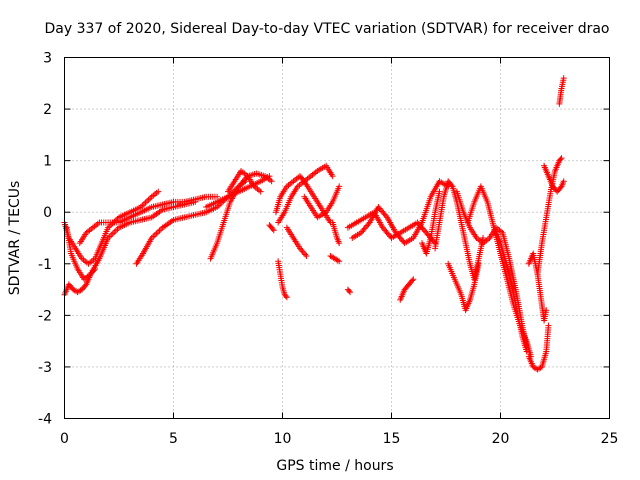 The image size is (640, 480). What do you see at coordinates (64, 439) in the screenshot?
I see `x-tick-label: 0` at bounding box center [64, 439].